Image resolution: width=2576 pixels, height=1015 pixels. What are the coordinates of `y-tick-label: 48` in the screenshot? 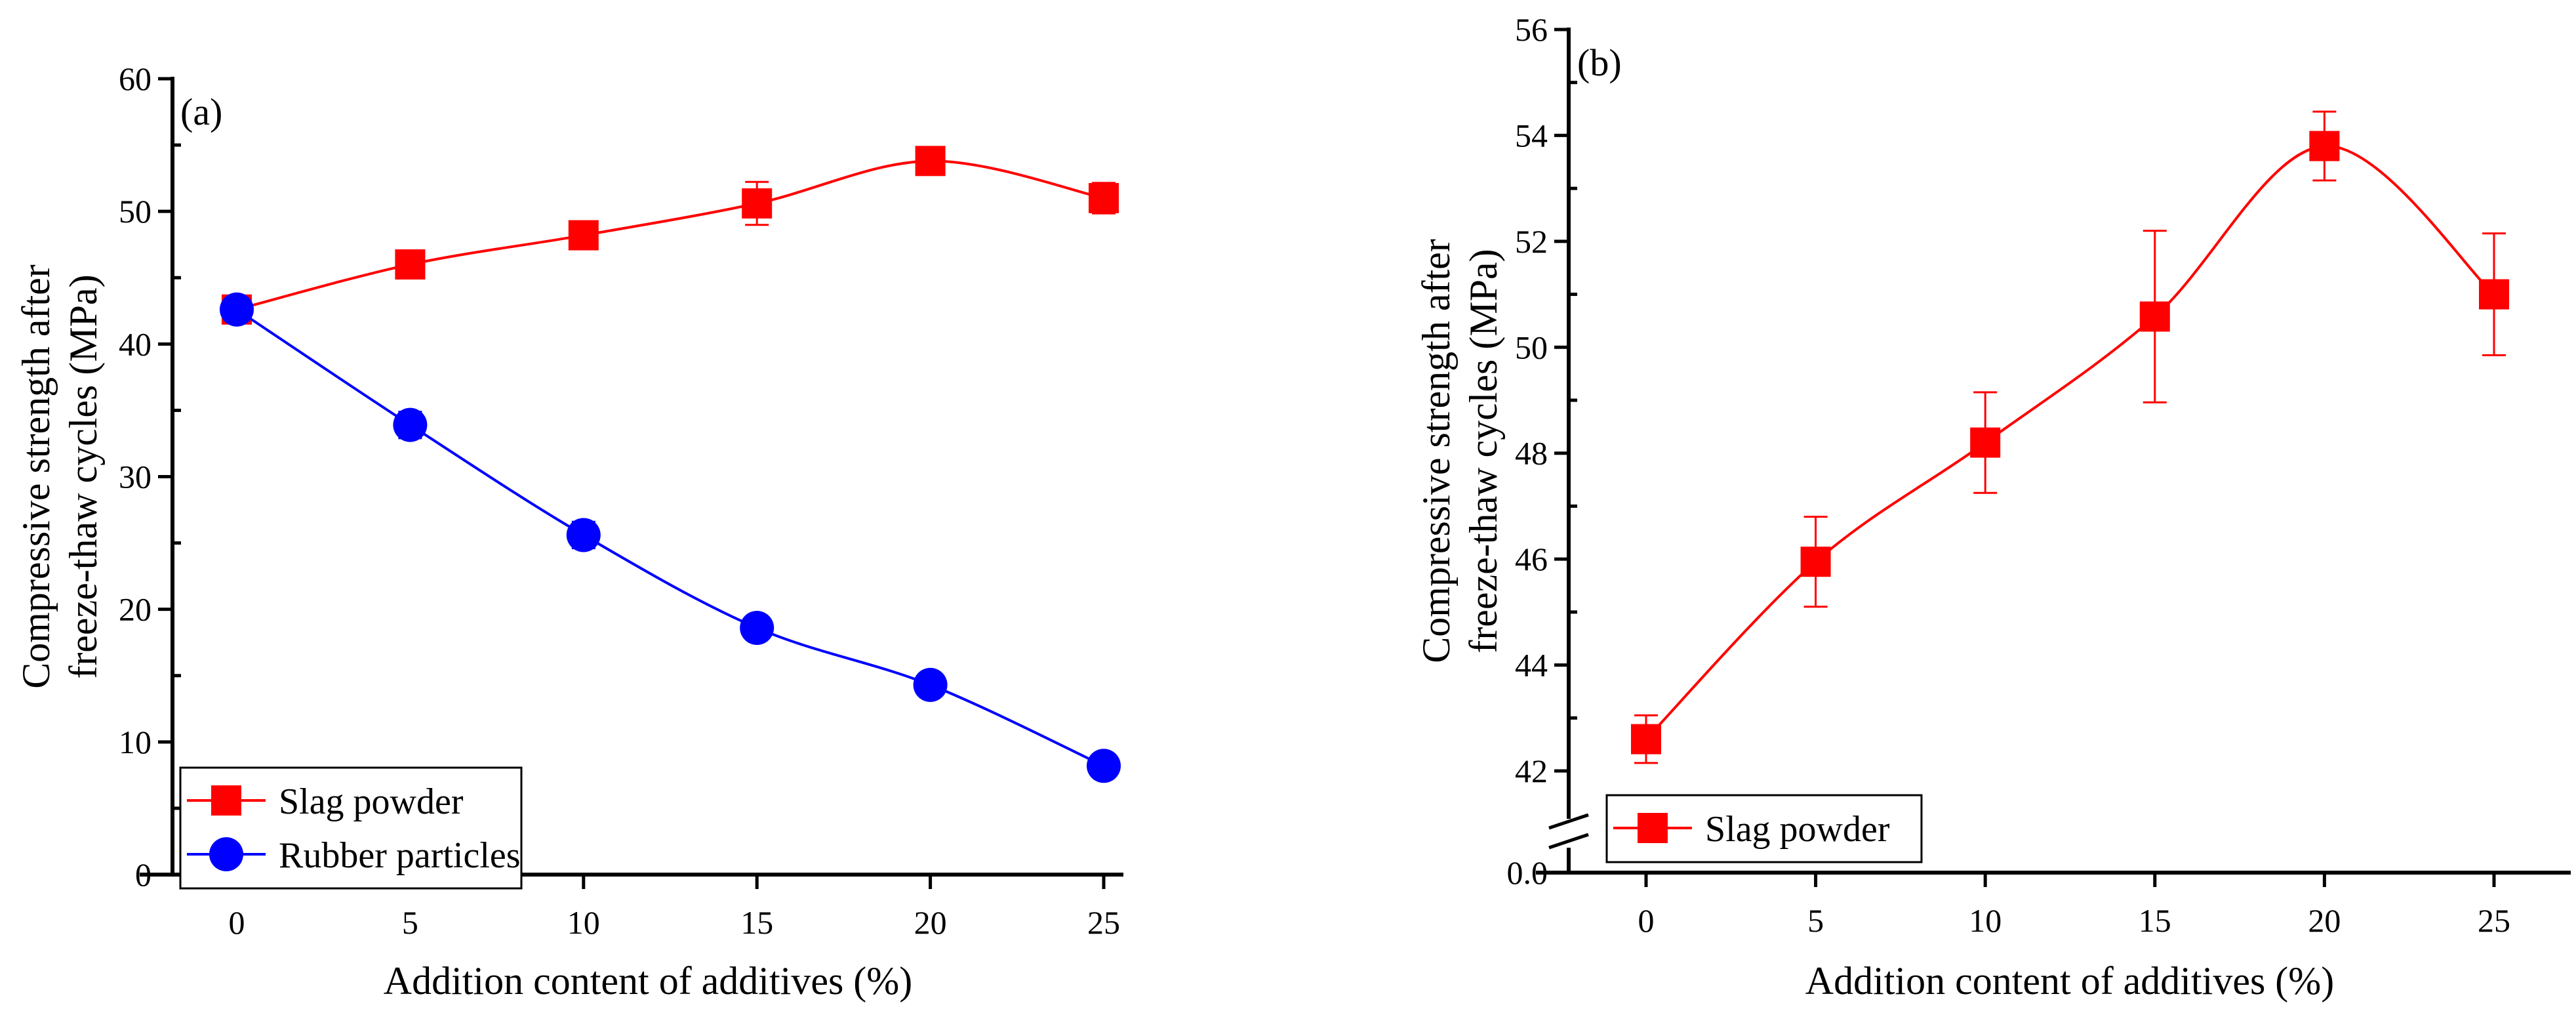 It's located at (1531, 453).